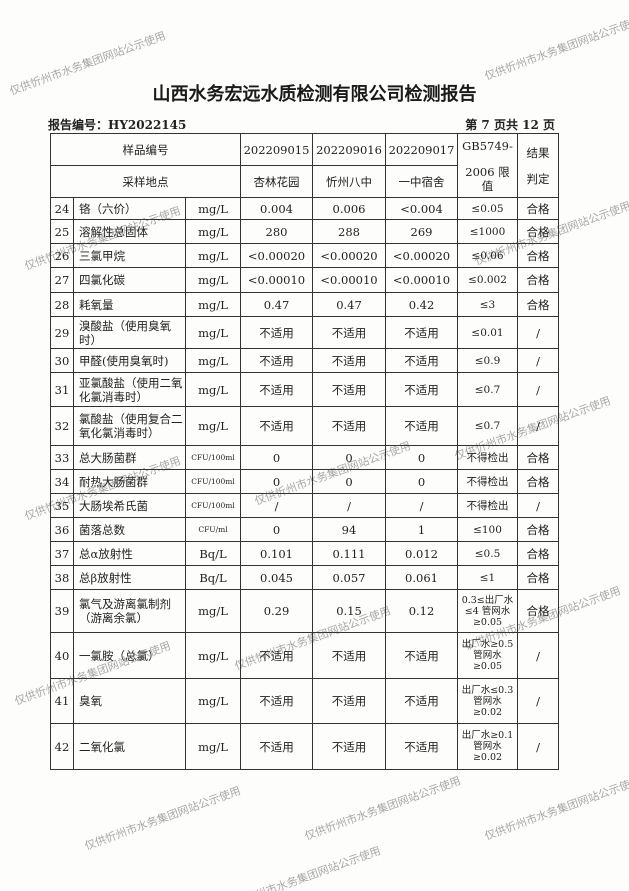  I want to click on value: 0.045, so click(276, 577).